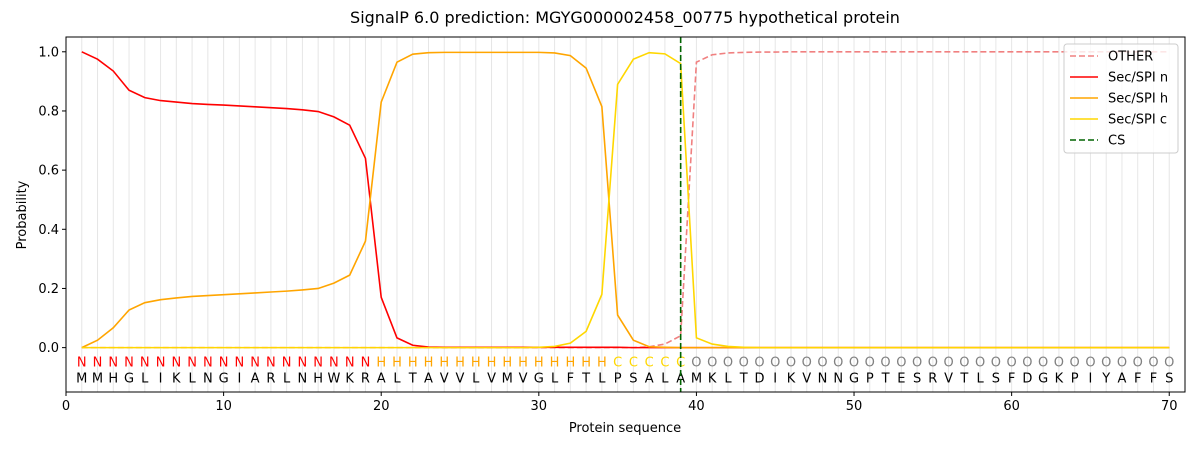 Image resolution: width=1200 pixels, height=450 pixels. Describe the element at coordinates (1011, 406) in the screenshot. I see `x-tick-label: 60` at that location.